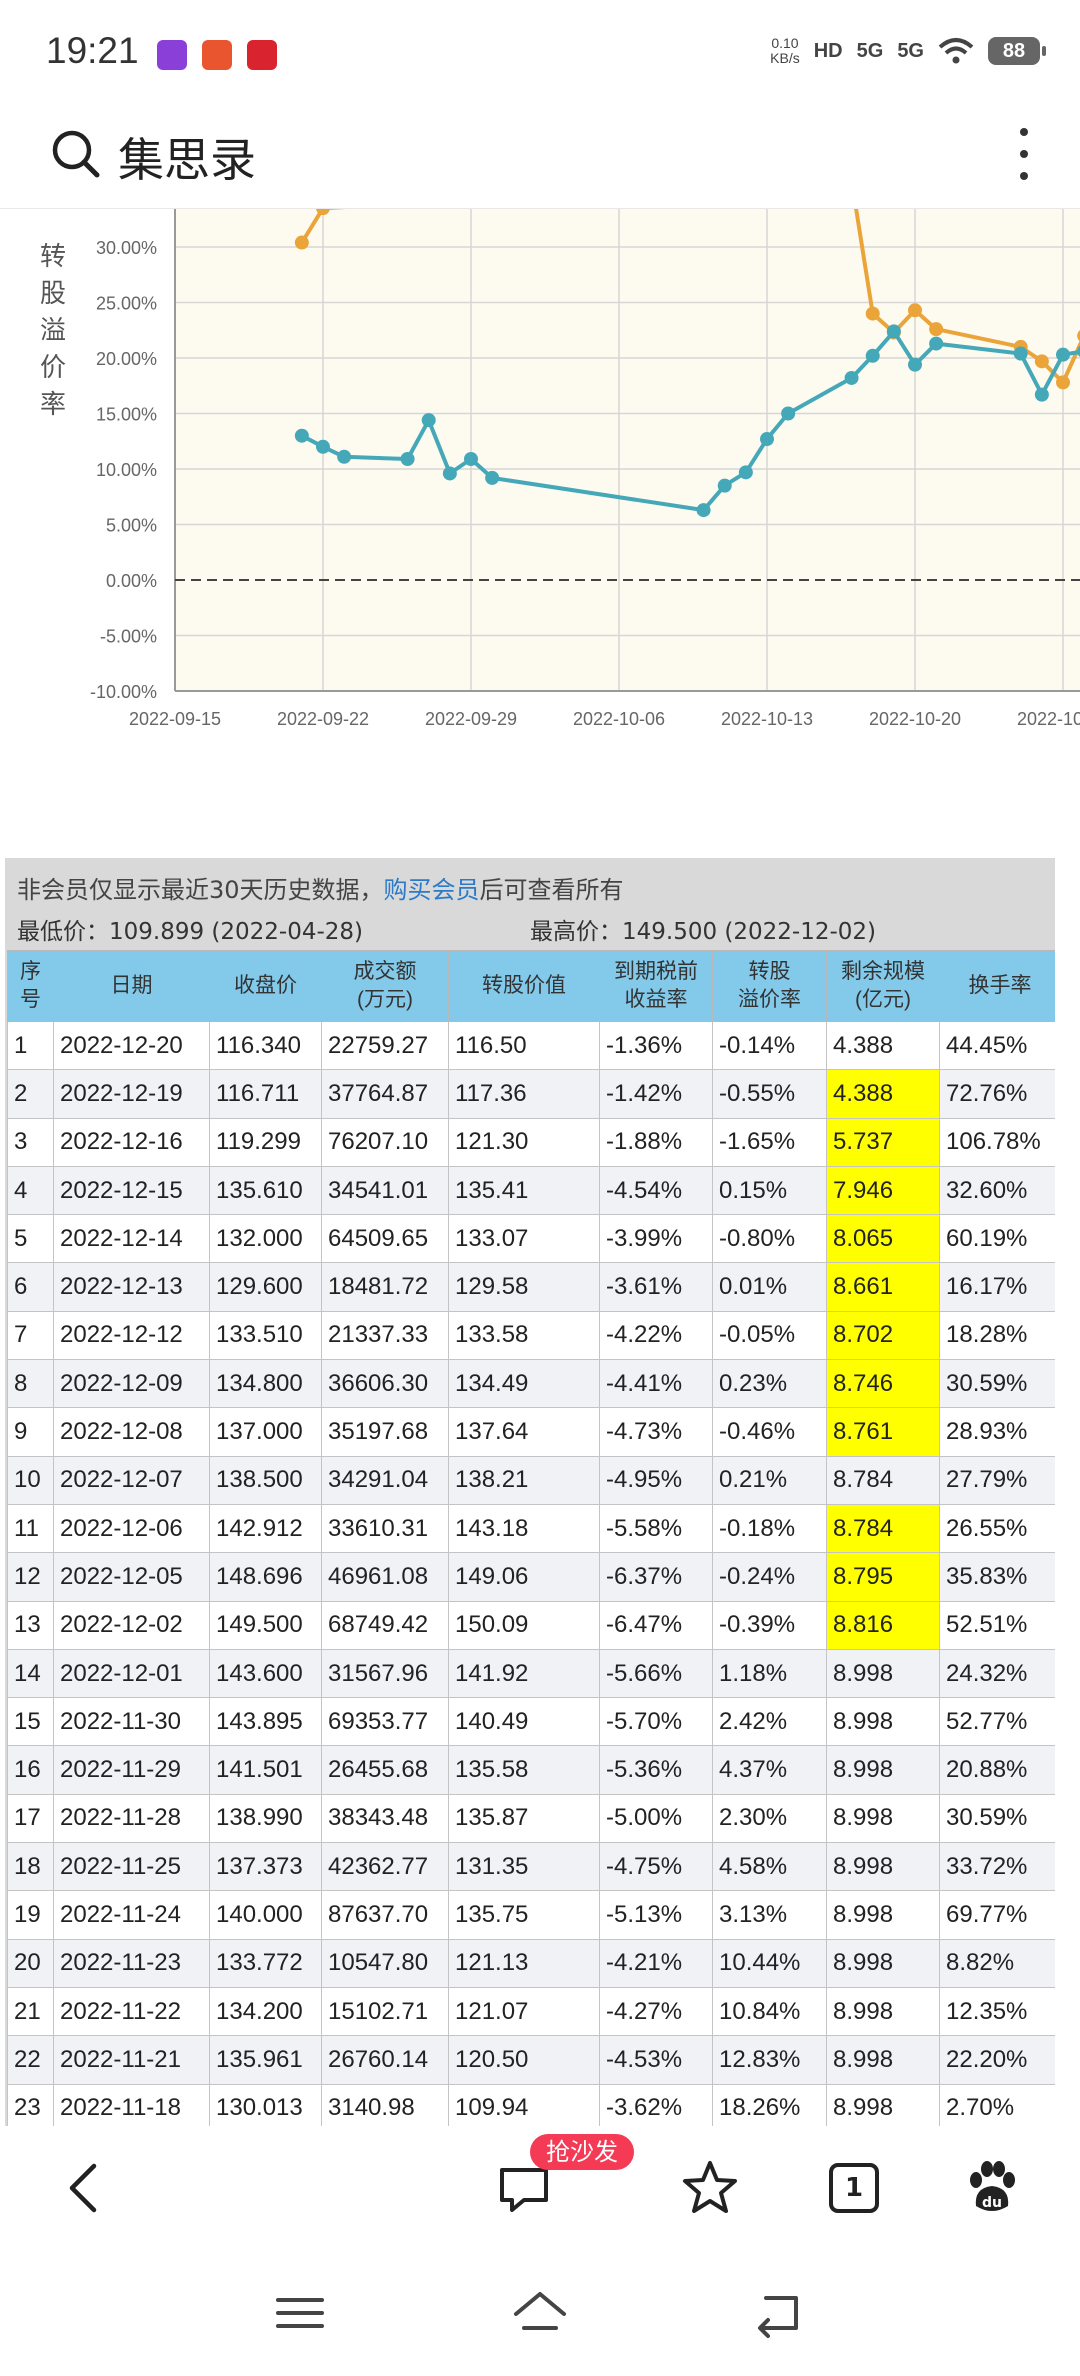 The width and height of the screenshot is (1080, 2376). What do you see at coordinates (656, 1432) in the screenshot?
I see `table-cell: -4.73%` at bounding box center [656, 1432].